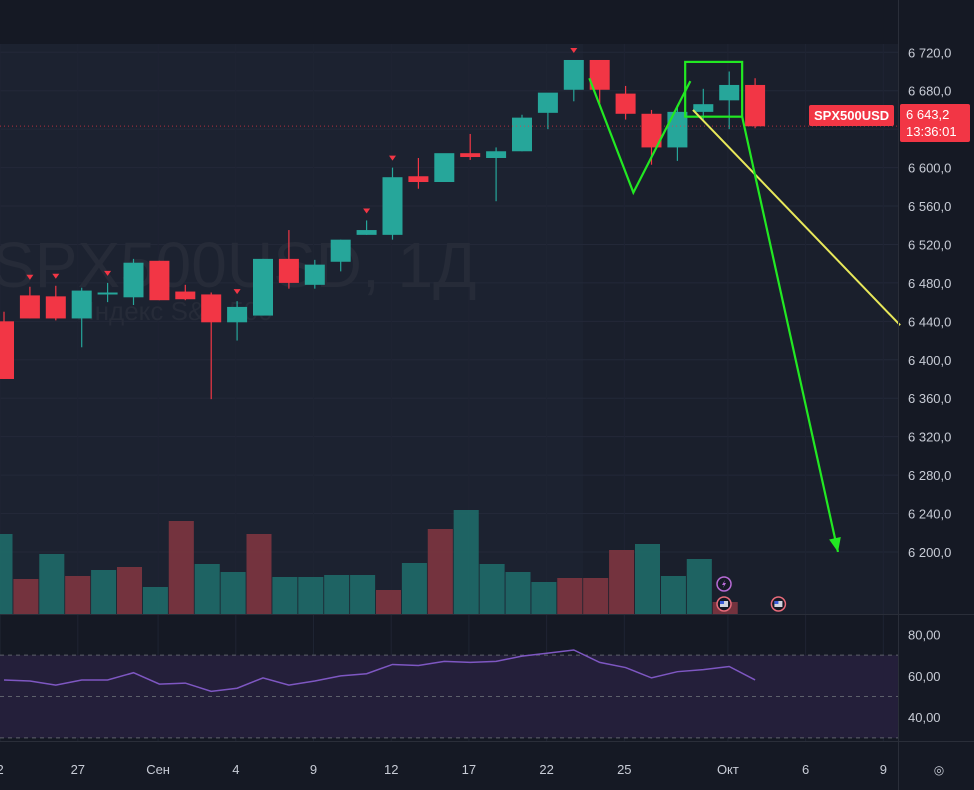 This screenshot has width=974, height=790. What do you see at coordinates (929, 168) in the screenshot?
I see `price-tick-label: 6 600,0` at bounding box center [929, 168].